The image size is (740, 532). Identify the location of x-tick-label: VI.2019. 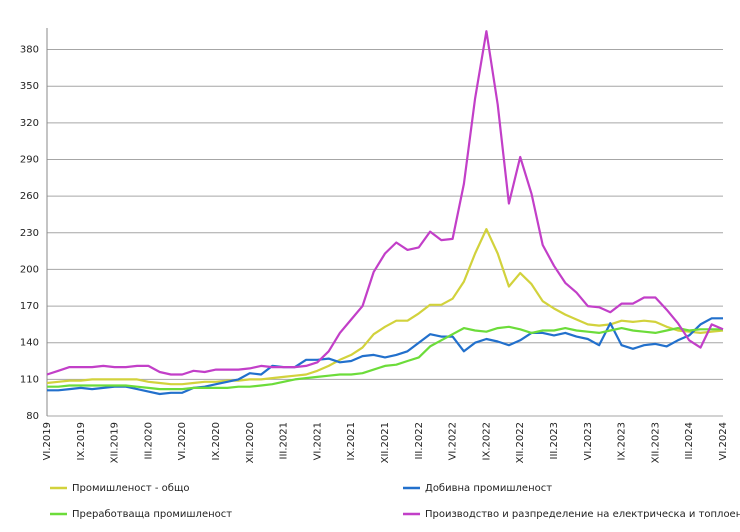
(47, 441).